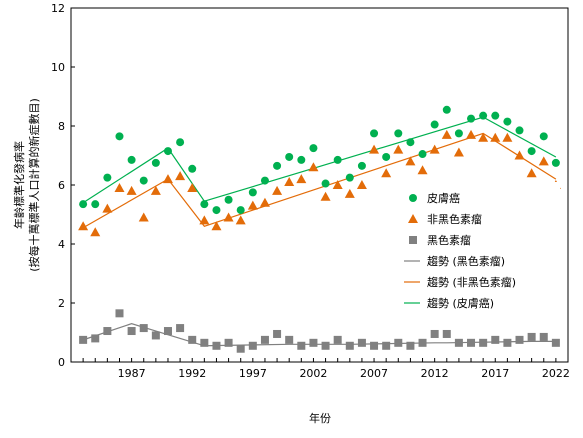 The image size is (583, 438). What do you see at coordinates (63, 185) in the screenshot?
I see `y-axis: 0 2 4 6 8 10 12` at bounding box center [63, 185].